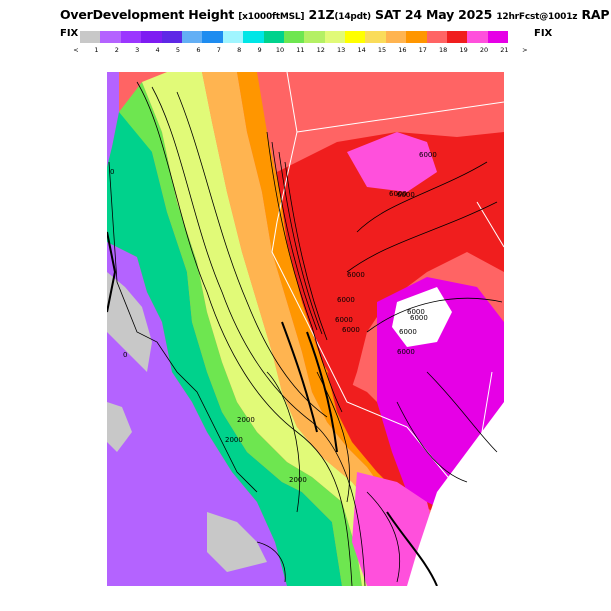 The height and width of the screenshot is (611, 611). Describe the element at coordinates (361, 50) in the screenshot. I see `scale-tick-label: 14` at that location.